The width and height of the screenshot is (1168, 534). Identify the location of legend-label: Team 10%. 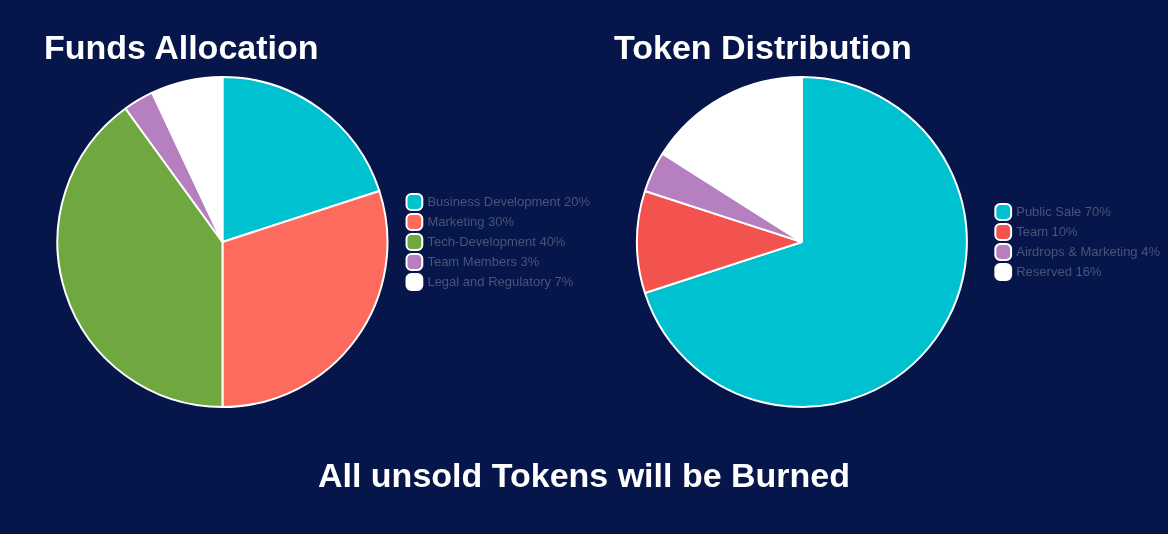
(1047, 231).